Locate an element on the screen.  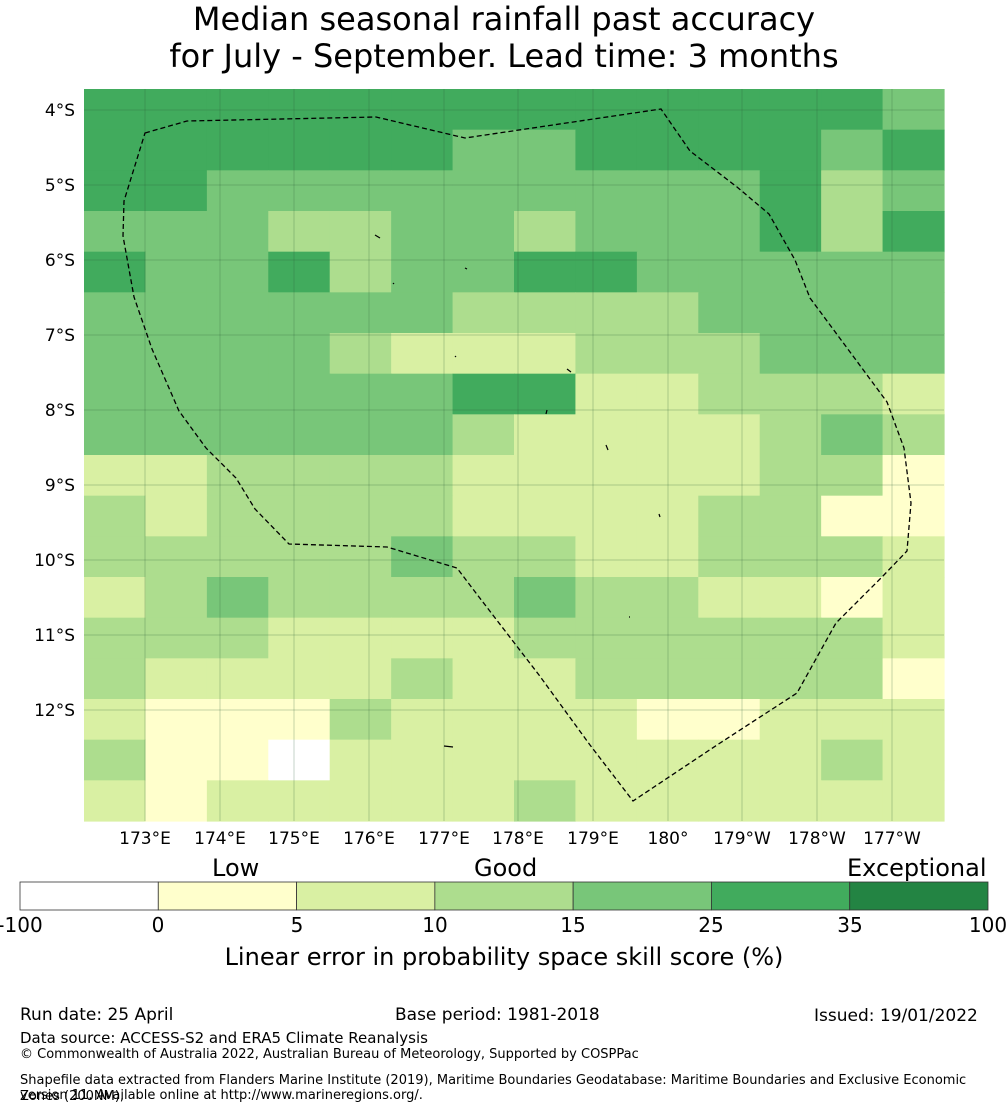
latitude-label: 10°S is located at coordinates (54, 561).